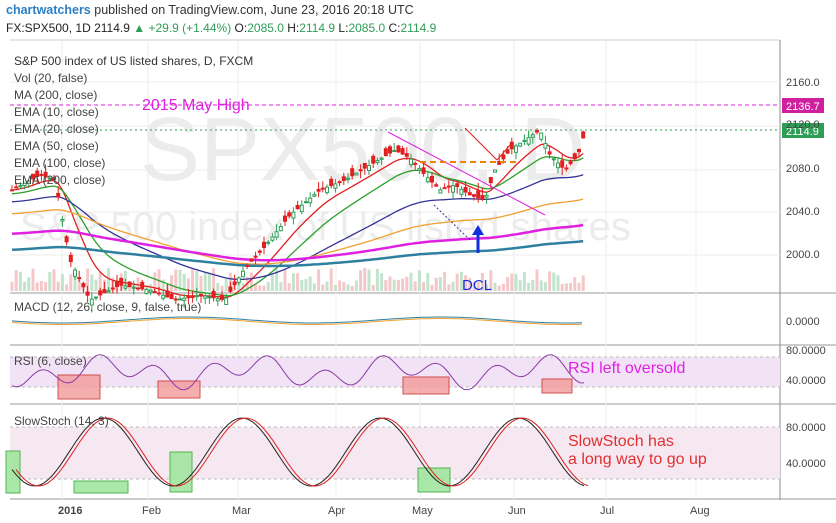 This screenshot has height=523, width=836. I want to click on symbol-label: FX:SPX500,, so click(39, 28).